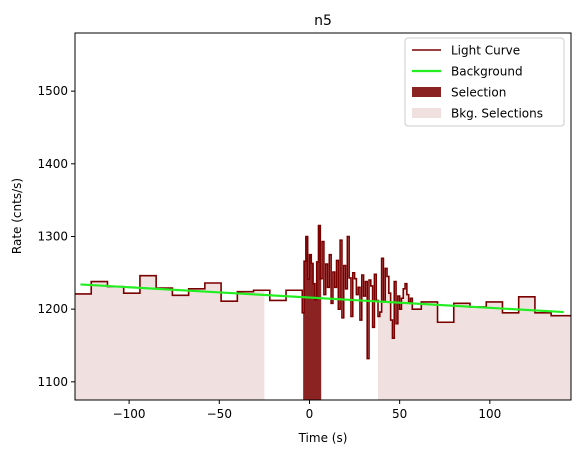 The width and height of the screenshot is (584, 455). I want to click on legend-label-3: Bkg. Selections, so click(497, 114).